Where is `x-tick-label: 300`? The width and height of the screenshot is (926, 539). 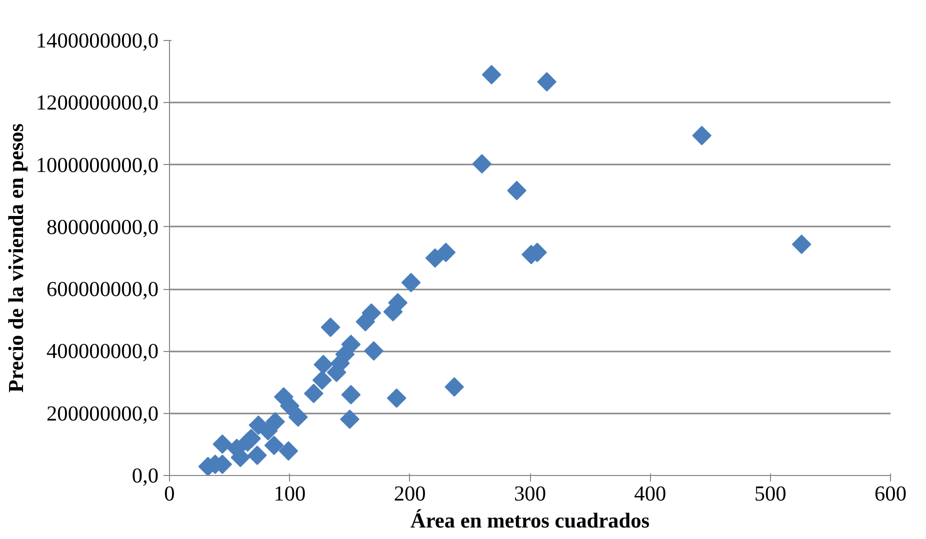 x-tick-label: 300 is located at coordinates (530, 494).